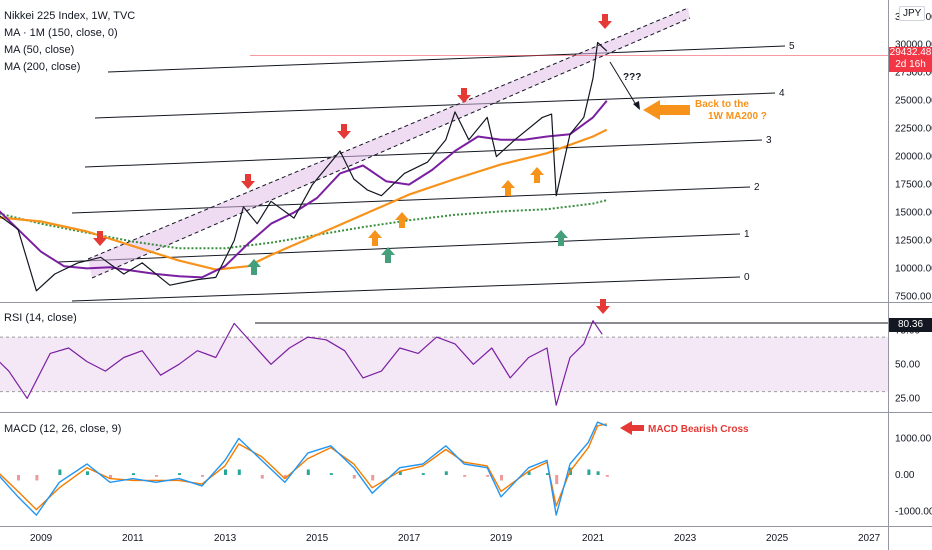 The height and width of the screenshot is (550, 932). What do you see at coordinates (133, 538) in the screenshot?
I see `time-tick-label: 2011` at bounding box center [133, 538].